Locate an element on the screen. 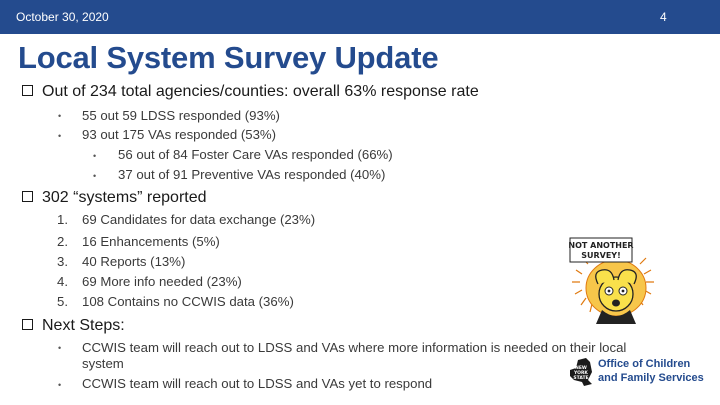 The image size is (720, 405). stressed-person-cartoon-icon: NOT ANOTHER SURVEY! is located at coordinates (611, 280).